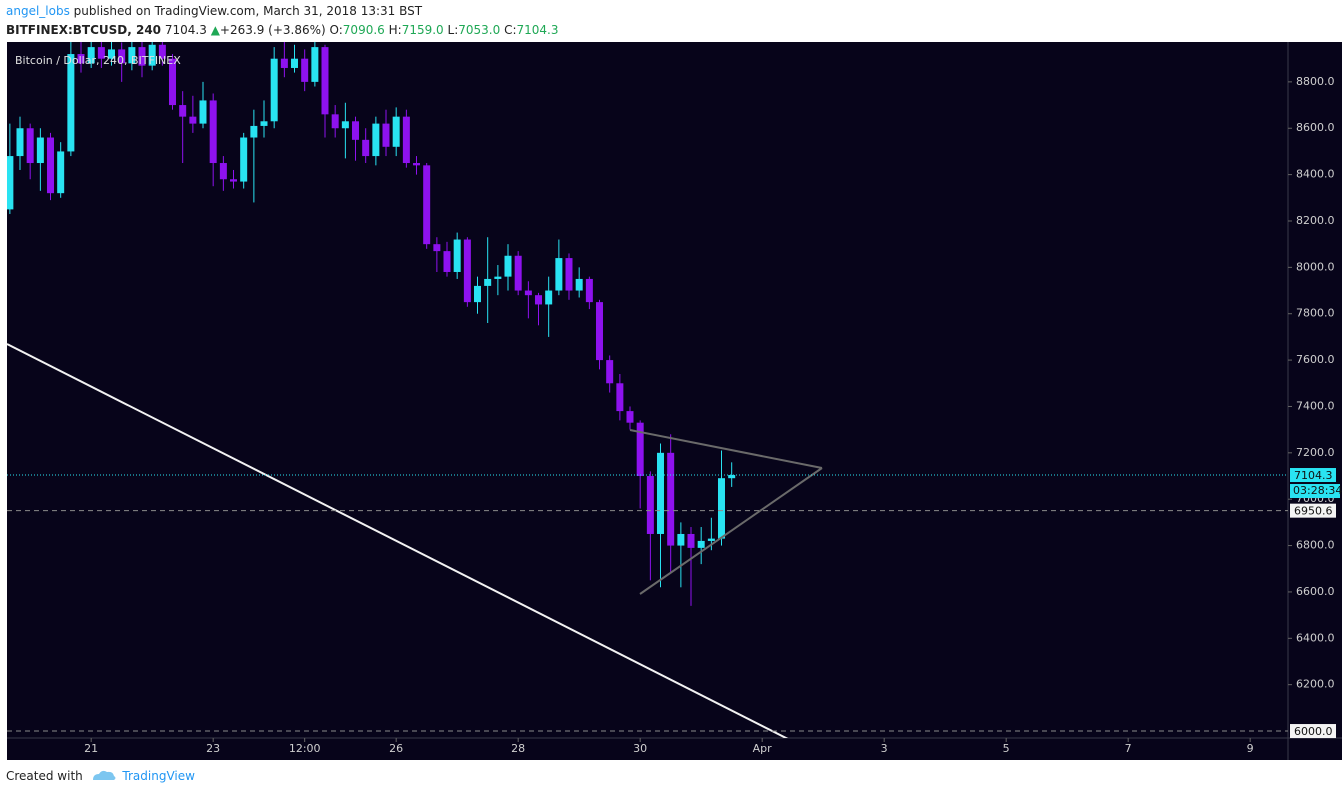  What do you see at coordinates (1315, 452) in the screenshot?
I see `y-tick-label: 7200.0` at bounding box center [1315, 452].